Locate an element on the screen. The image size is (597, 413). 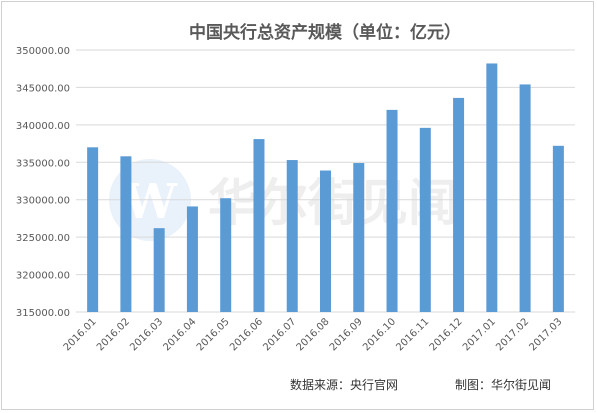
chart-title: 中国央行总资产规模（单位：亿元） is located at coordinates (325, 32).